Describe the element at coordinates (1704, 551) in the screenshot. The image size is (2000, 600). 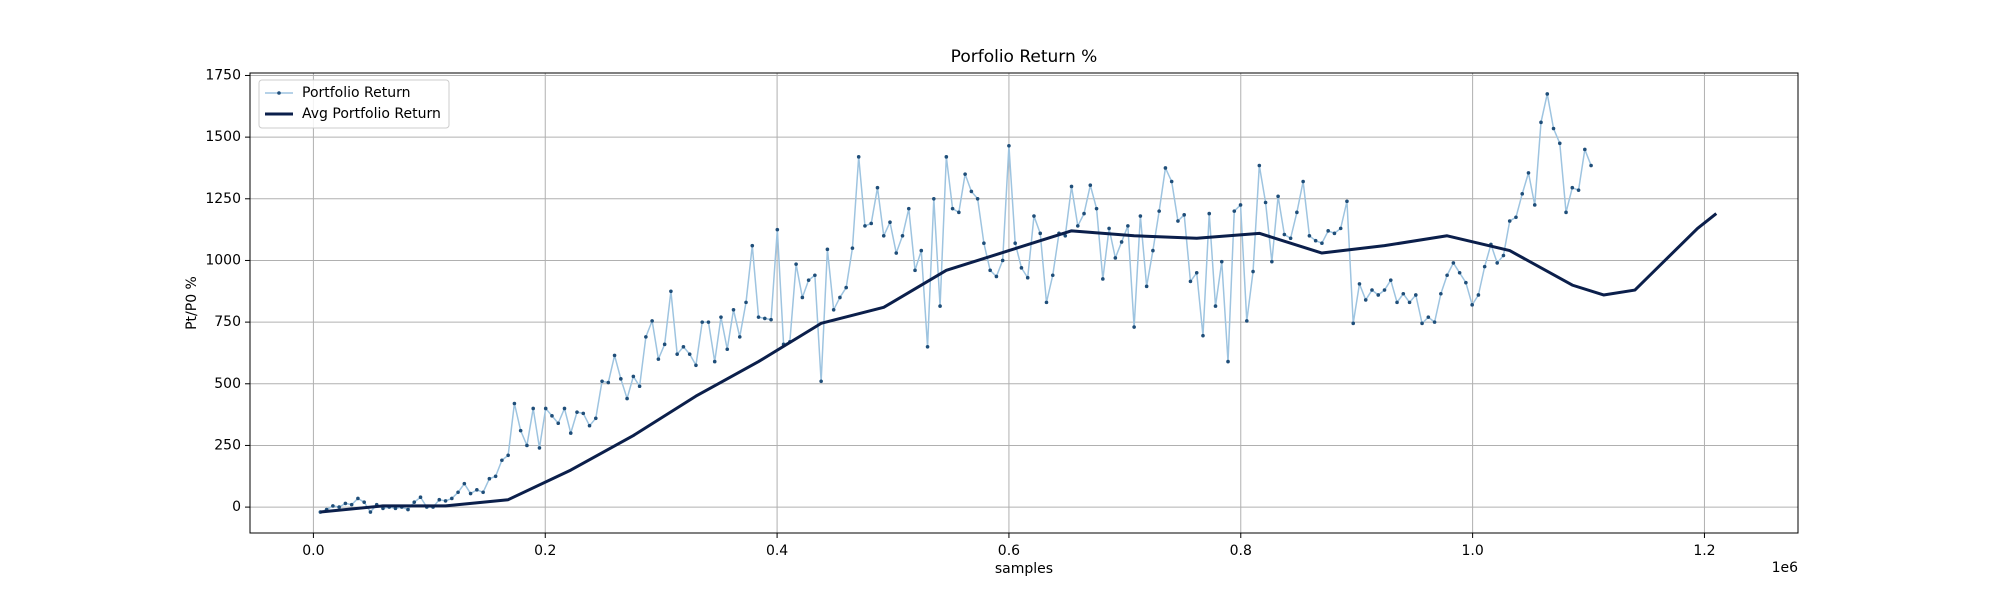
I see `x-tick-label: 1.2` at that location.